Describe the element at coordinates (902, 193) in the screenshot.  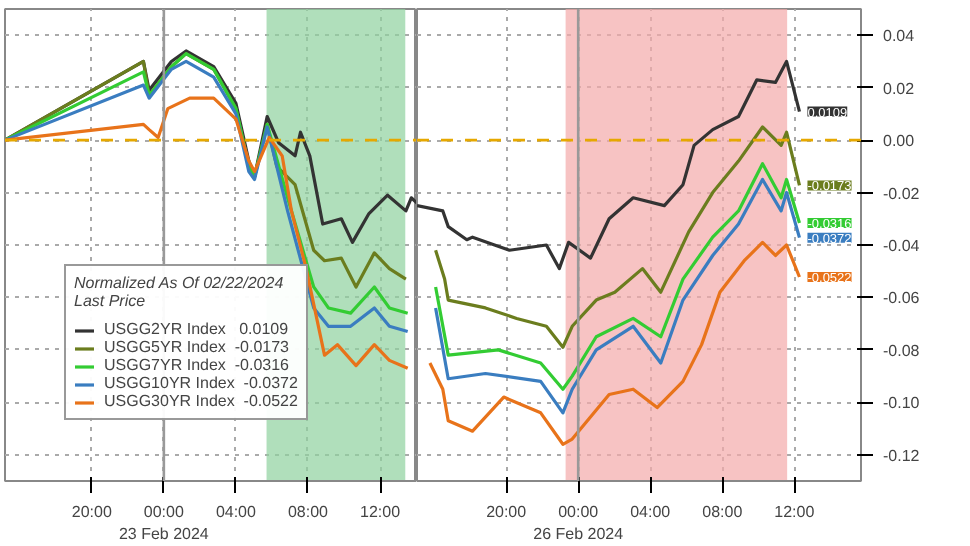
I see `y-tick-label: -0.02` at that location.